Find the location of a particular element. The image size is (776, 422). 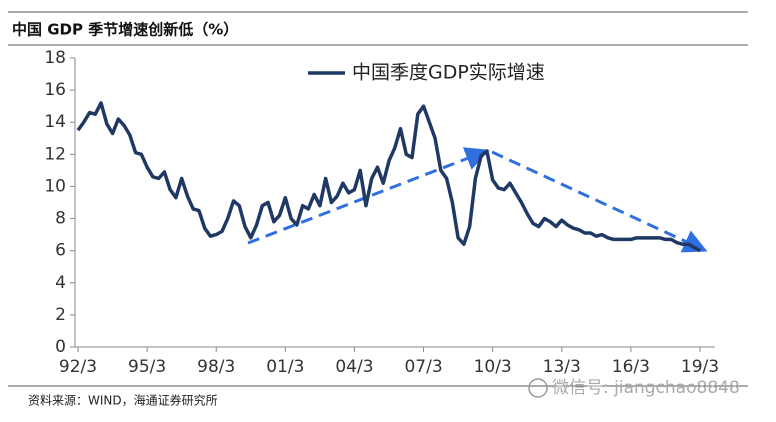

x-tick-label: 19/3 is located at coordinates (700, 367).